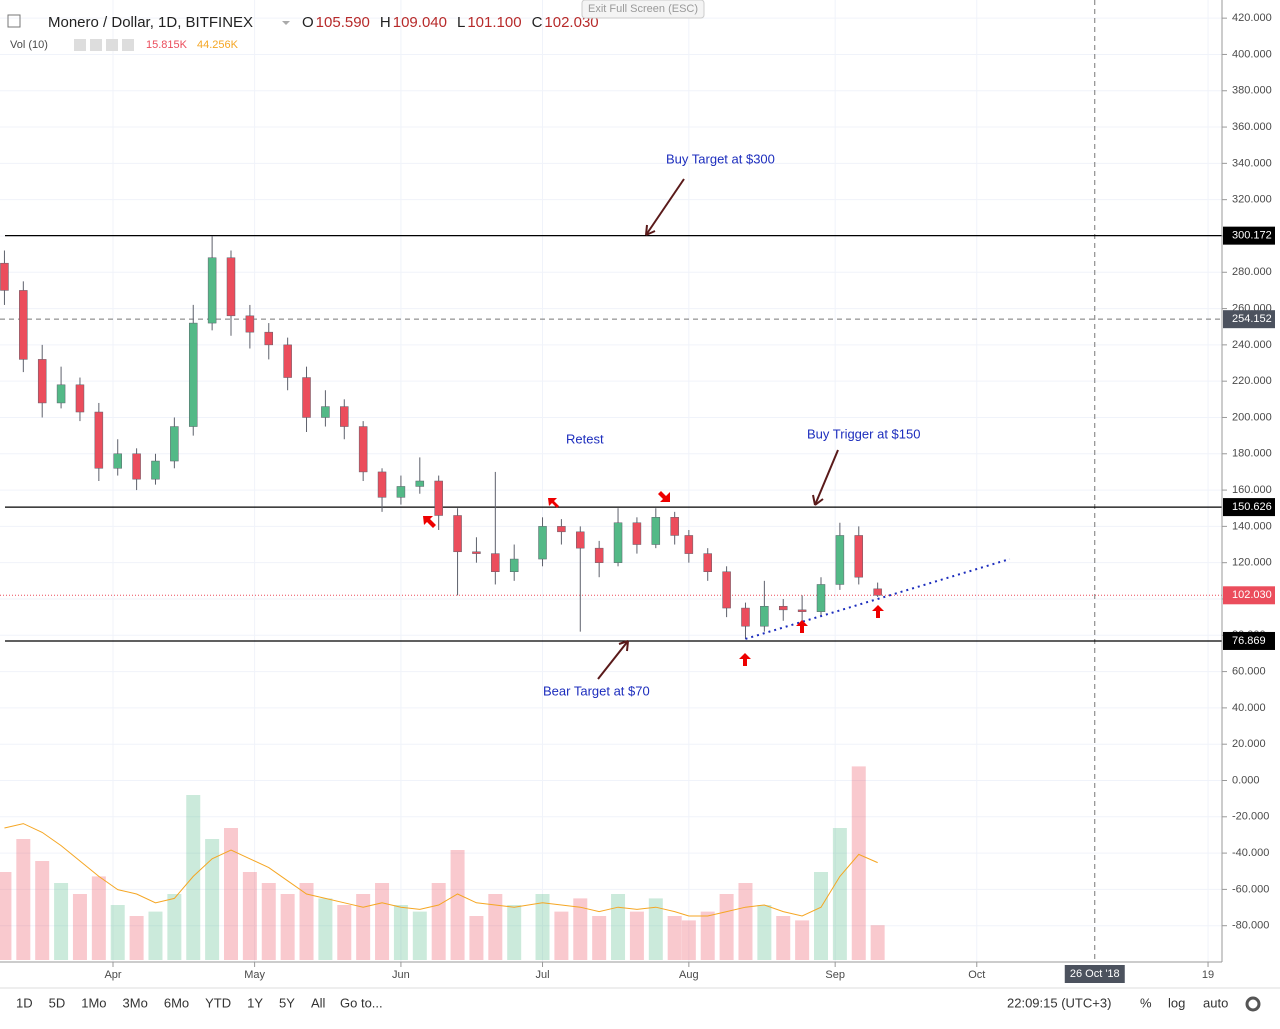 This screenshot has width=1280, height=1029. What do you see at coordinates (1215, 1002) in the screenshot?
I see `scale-option: auto` at bounding box center [1215, 1002].